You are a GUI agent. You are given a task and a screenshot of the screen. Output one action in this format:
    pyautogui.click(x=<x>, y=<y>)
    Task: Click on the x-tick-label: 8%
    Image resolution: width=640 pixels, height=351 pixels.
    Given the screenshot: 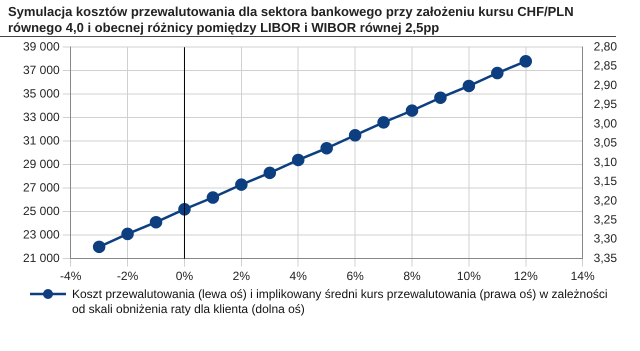 What is the action you would take?
    pyautogui.click(x=412, y=276)
    